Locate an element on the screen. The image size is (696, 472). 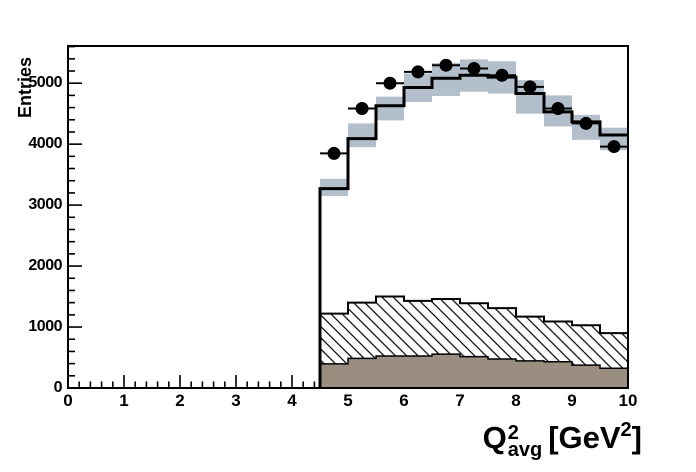
x-axis-title: Q 2 avg [GeV2] is located at coordinates (562, 437).